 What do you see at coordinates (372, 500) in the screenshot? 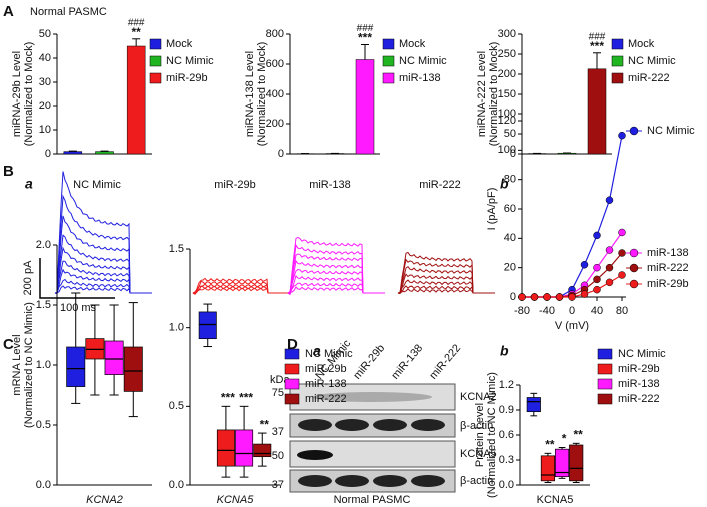
I see `blot-caption: Normal PASMC` at bounding box center [372, 500].